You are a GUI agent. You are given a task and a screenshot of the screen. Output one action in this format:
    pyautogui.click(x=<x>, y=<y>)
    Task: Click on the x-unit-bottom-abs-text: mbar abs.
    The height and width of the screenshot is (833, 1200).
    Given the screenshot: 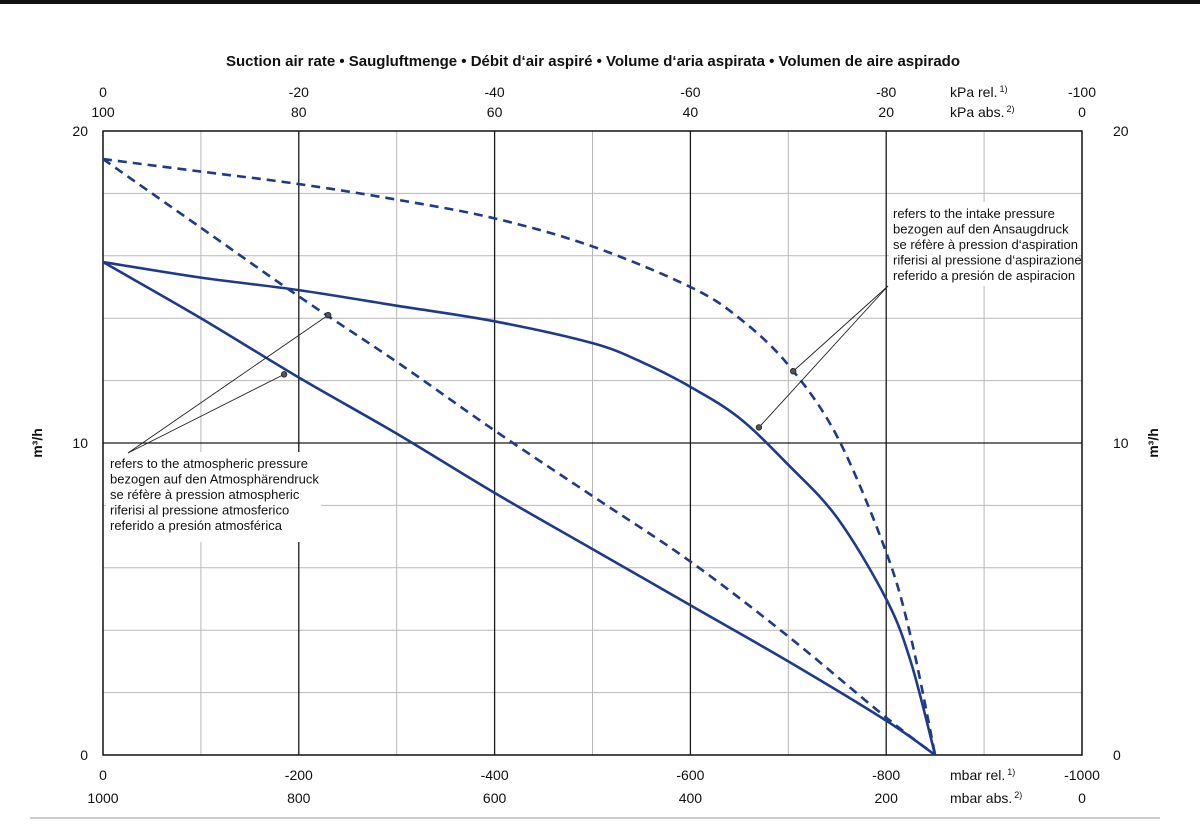 What is the action you would take?
    pyautogui.click(x=981, y=798)
    